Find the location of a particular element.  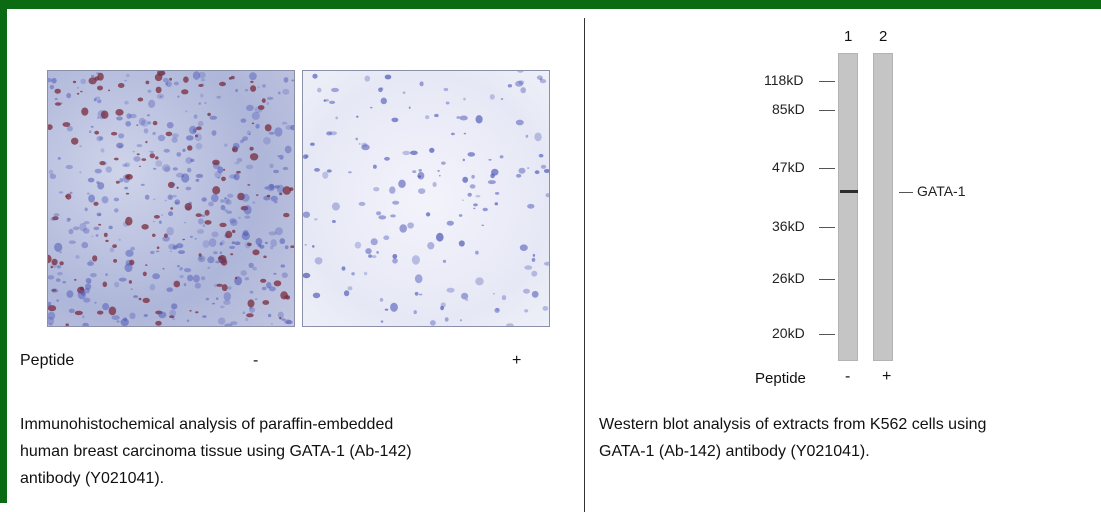

marker-tick is located at coordinates (827, 168).